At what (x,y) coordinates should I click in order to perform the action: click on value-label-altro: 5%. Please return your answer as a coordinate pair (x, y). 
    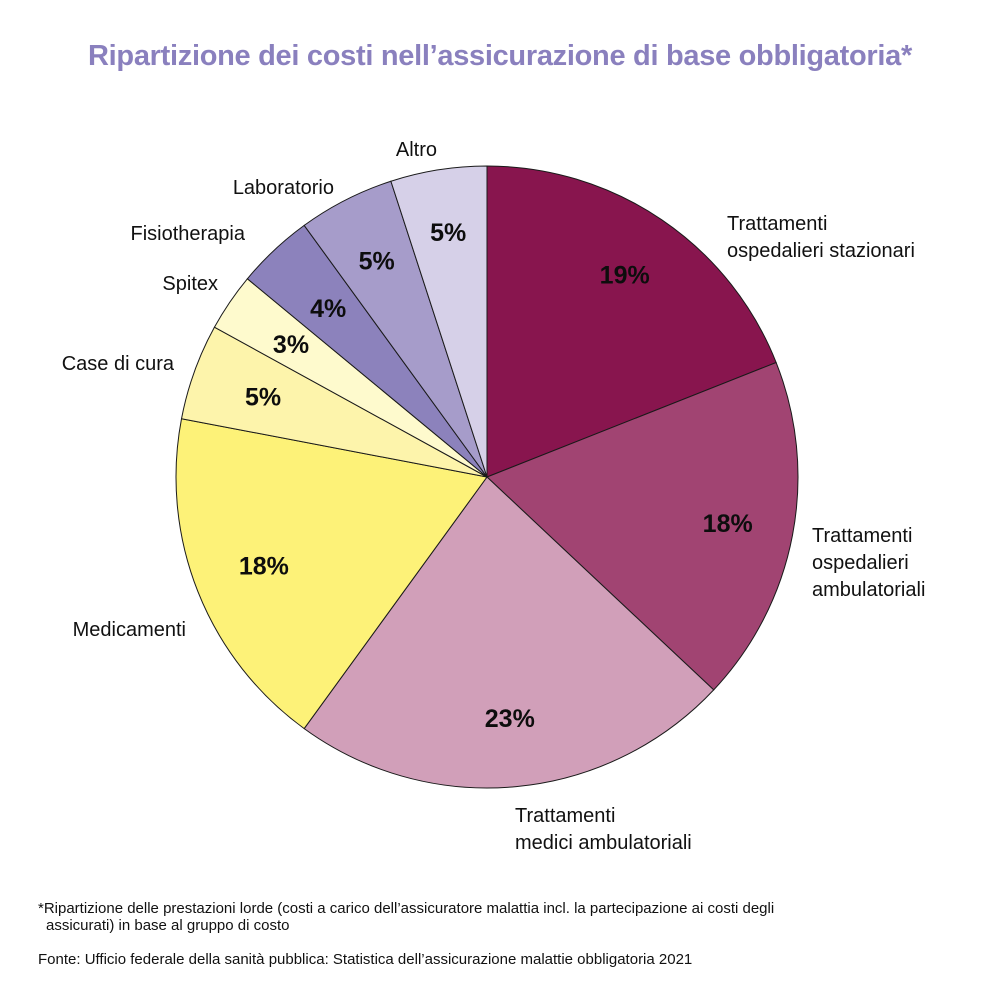
    Looking at the image, I should click on (448, 233).